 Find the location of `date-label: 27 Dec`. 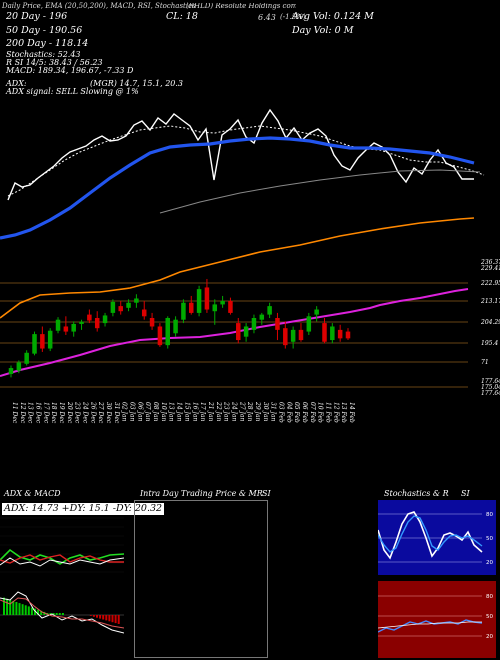

date-label: 27 Dec is located at coordinates (100, 412).